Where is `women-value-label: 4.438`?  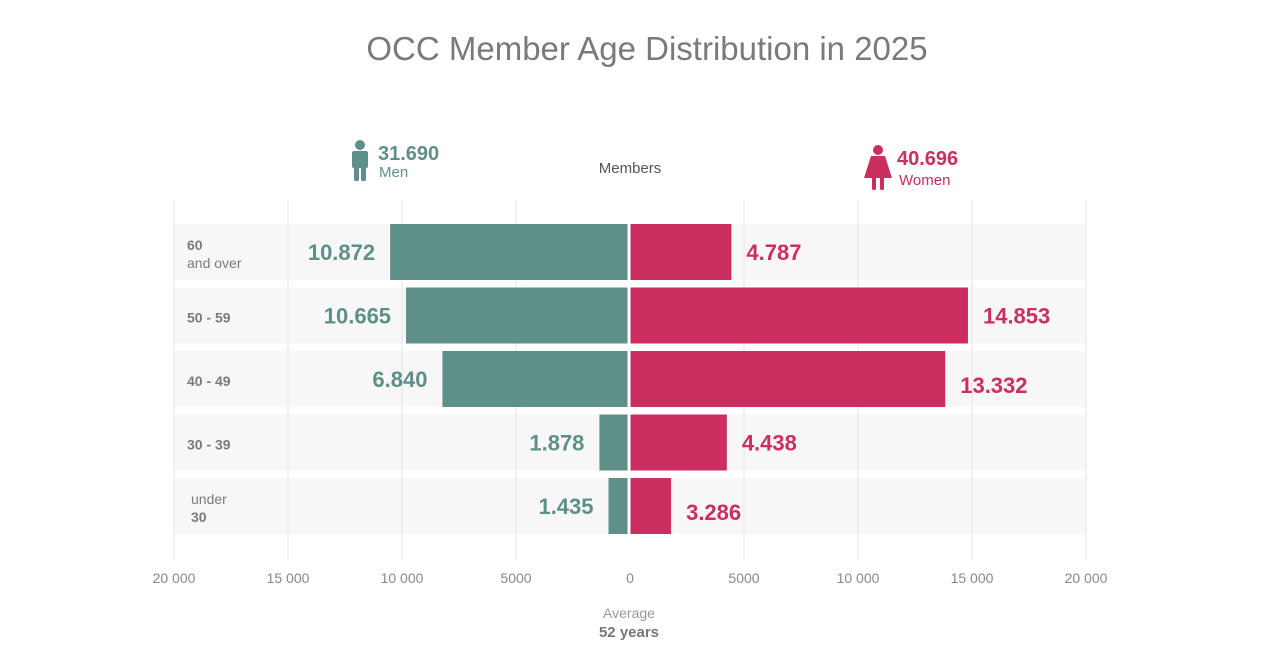
women-value-label: 4.438 is located at coordinates (769, 443).